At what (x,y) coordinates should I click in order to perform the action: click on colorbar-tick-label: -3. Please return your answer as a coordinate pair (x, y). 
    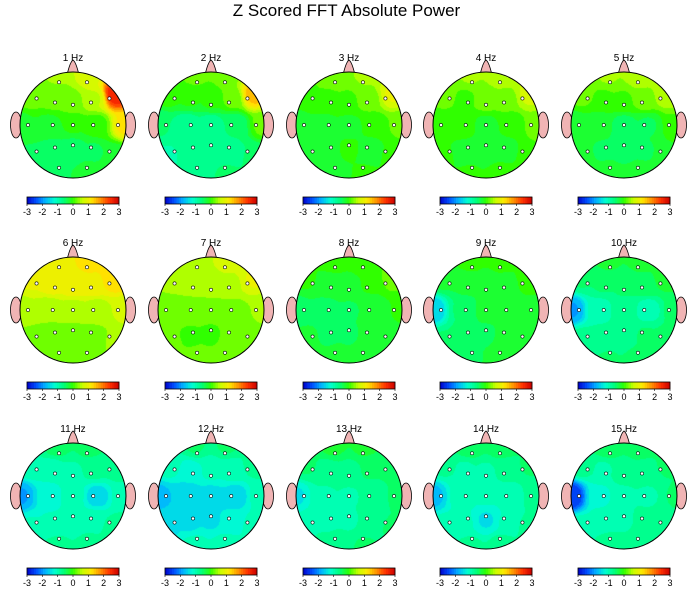
    Looking at the image, I should click on (440, 583).